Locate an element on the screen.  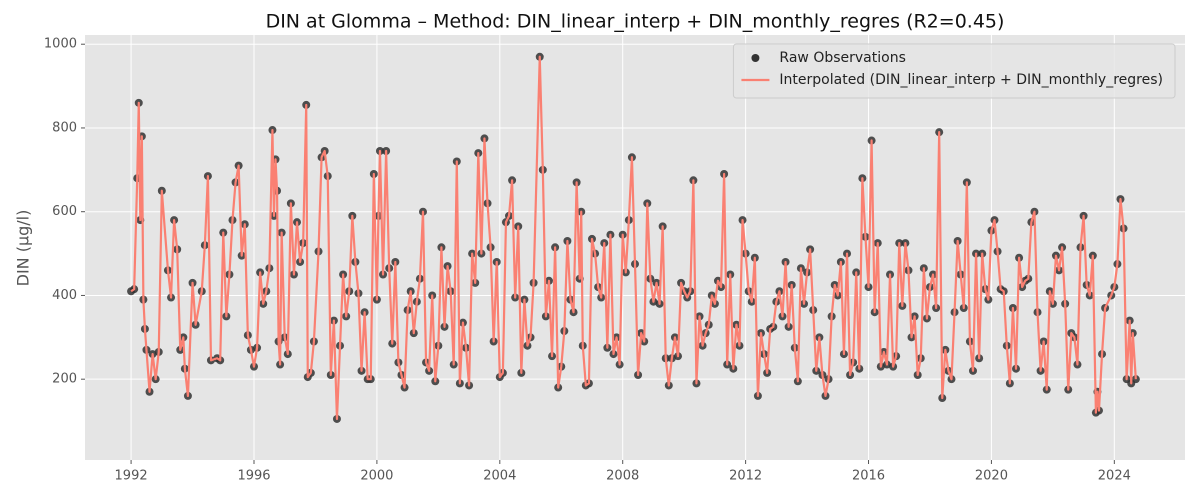
x-tick-label: 2020 is located at coordinates (991, 476).